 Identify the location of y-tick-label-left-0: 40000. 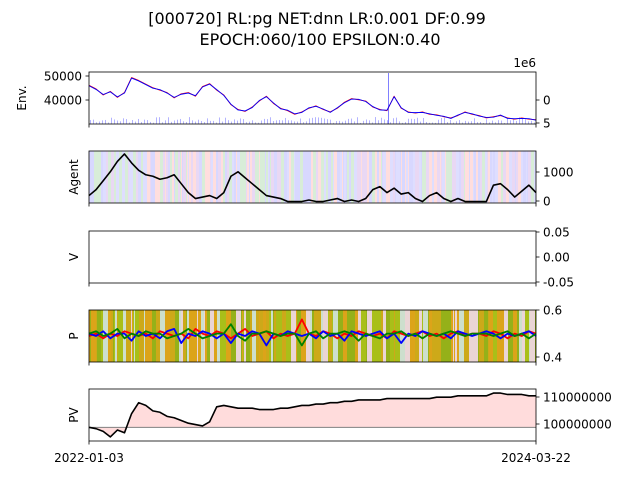
(63, 101).